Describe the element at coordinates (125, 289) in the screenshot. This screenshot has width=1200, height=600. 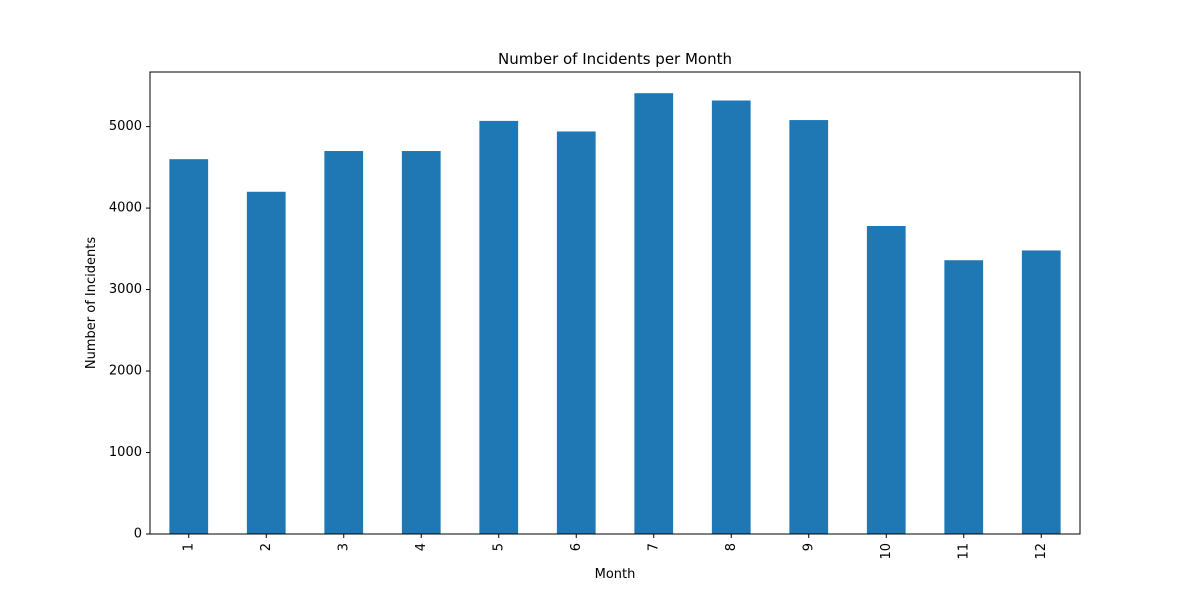
I see `y-tick-label-3000: 3000` at that location.